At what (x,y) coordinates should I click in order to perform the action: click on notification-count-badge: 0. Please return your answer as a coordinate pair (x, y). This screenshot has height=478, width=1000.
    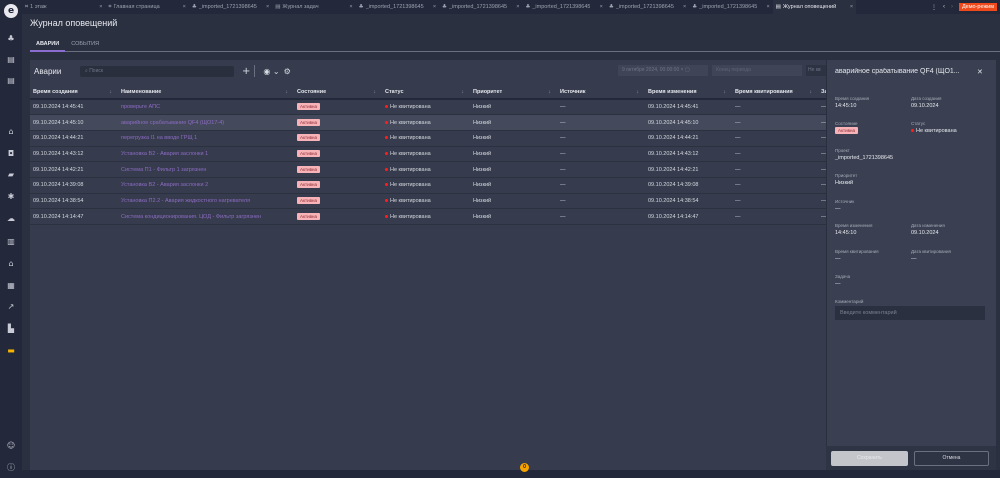
    Looking at the image, I should click on (524, 467).